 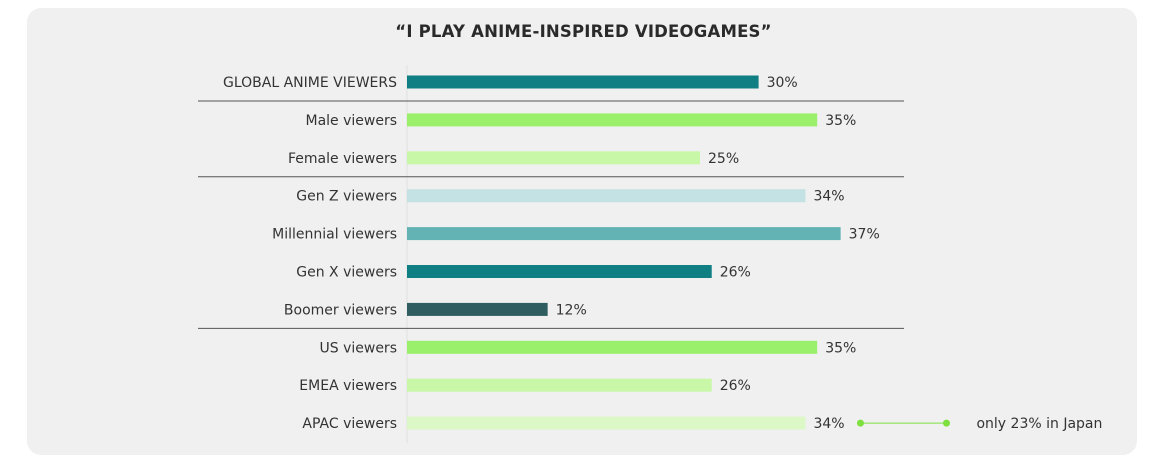 I want to click on category-label: GLOBAL ANIME VIEWERS, so click(x=310, y=83).